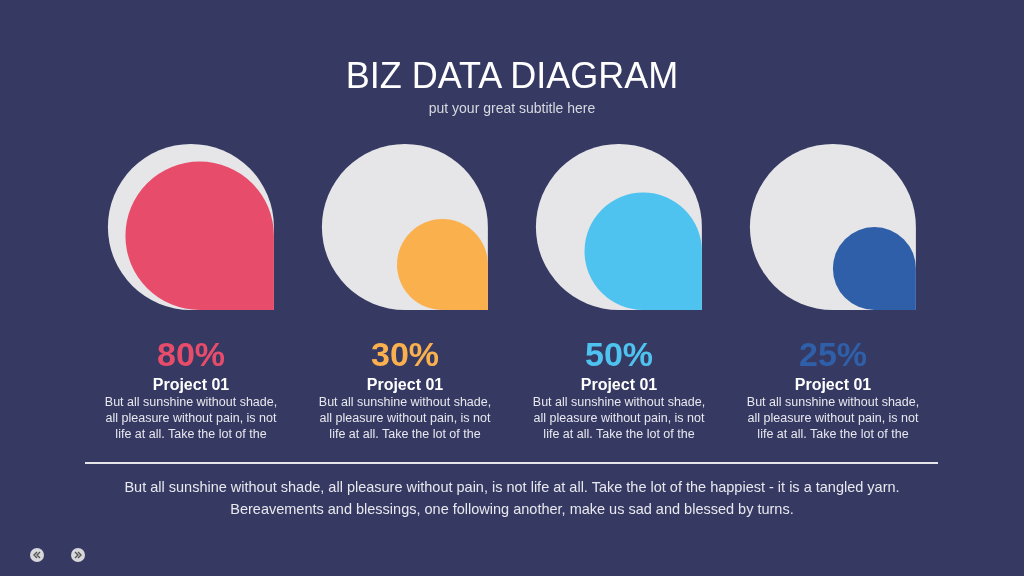 This screenshot has width=1024, height=576. Describe the element at coordinates (512, 76) in the screenshot. I see `text: BIZ DATA DIAGRAM` at that location.